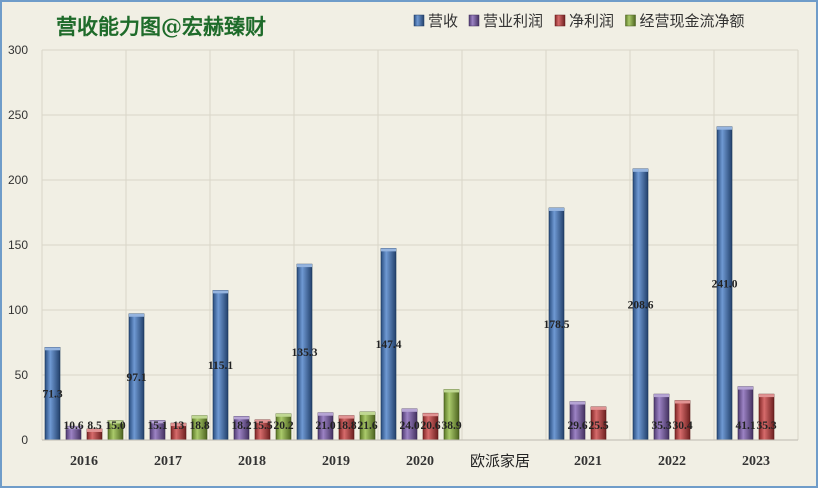 The height and width of the screenshot is (490, 818). I want to click on data-label: 24.0, so click(409, 426).